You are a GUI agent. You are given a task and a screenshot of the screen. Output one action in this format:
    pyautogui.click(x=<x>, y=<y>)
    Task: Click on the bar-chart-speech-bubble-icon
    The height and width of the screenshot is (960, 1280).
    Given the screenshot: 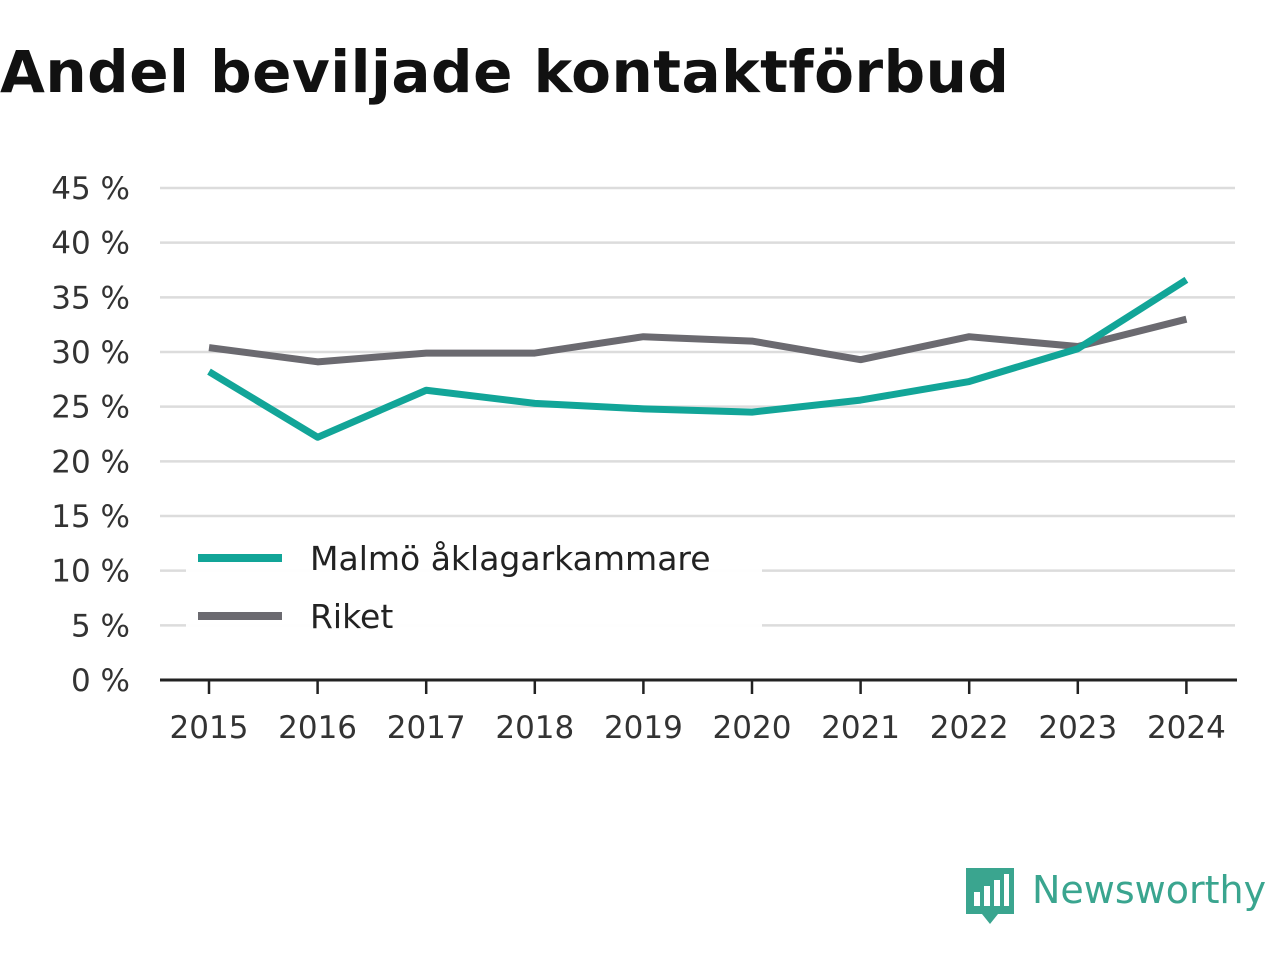 What is the action you would take?
    pyautogui.click(x=990, y=896)
    